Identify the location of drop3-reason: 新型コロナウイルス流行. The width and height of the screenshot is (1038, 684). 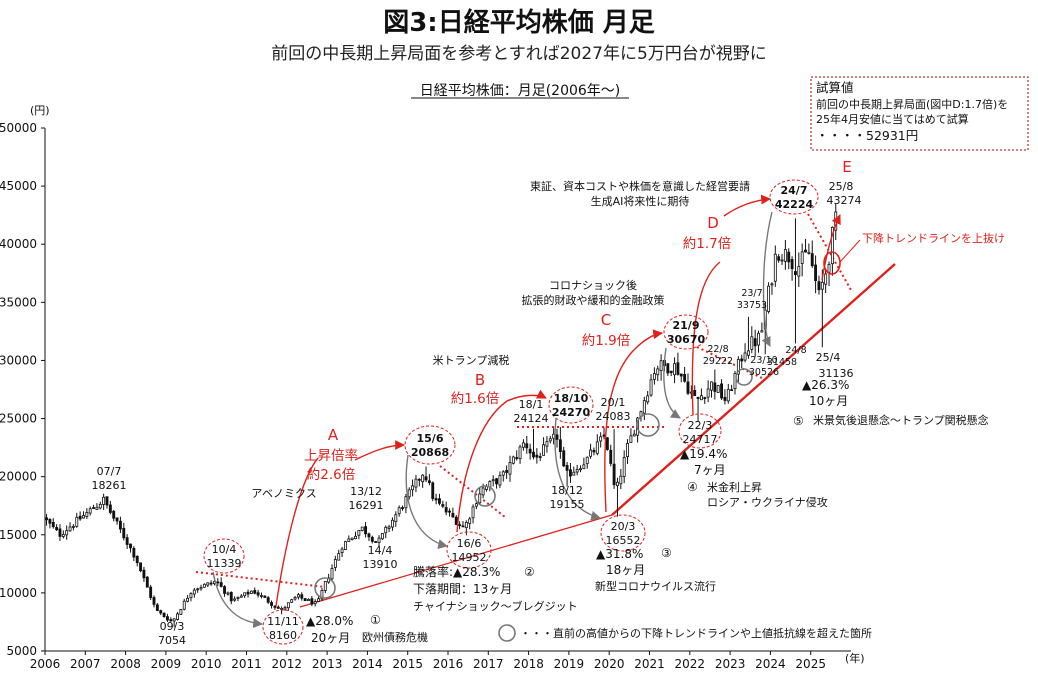
(655, 586).